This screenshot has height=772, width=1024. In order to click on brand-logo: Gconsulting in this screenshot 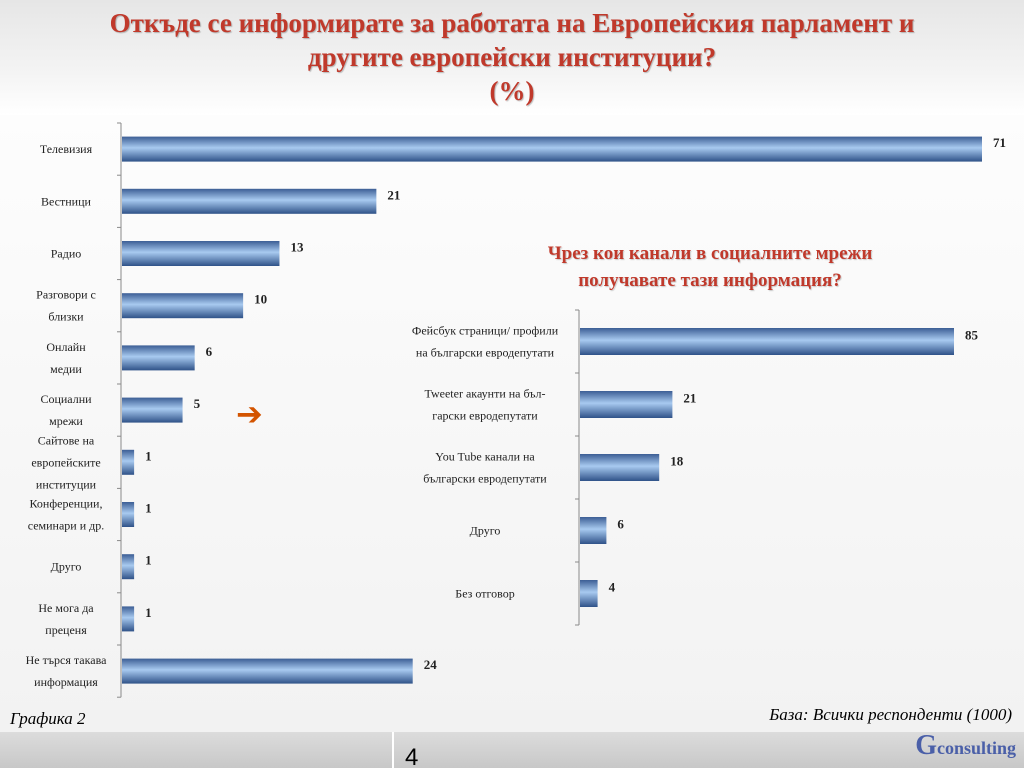, I will do `click(965, 746)`.